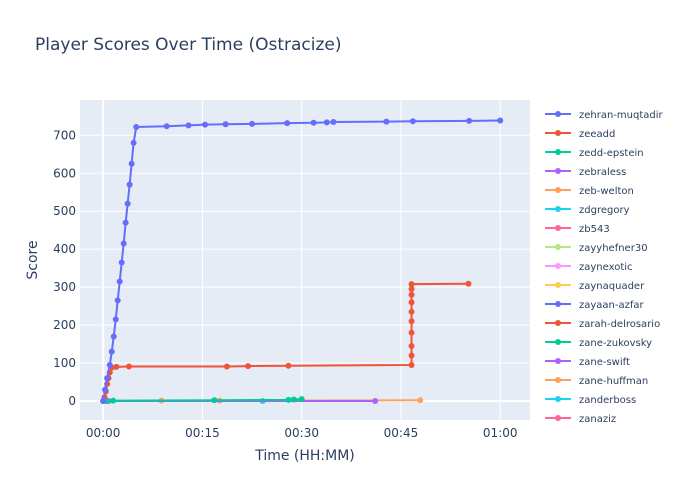 This screenshot has width=700, height=504. What do you see at coordinates (613, 381) in the screenshot?
I see `legend-label: zane-huffman` at bounding box center [613, 381].